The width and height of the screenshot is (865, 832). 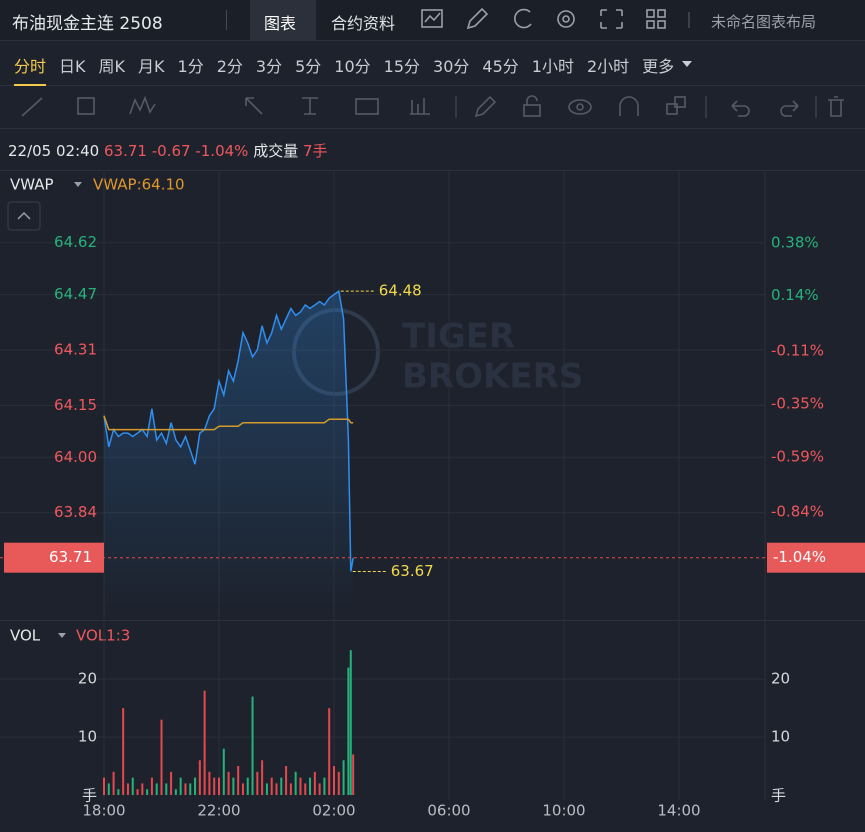 What do you see at coordinates (280, 23) in the screenshot?
I see `tab: 图表` at bounding box center [280, 23].